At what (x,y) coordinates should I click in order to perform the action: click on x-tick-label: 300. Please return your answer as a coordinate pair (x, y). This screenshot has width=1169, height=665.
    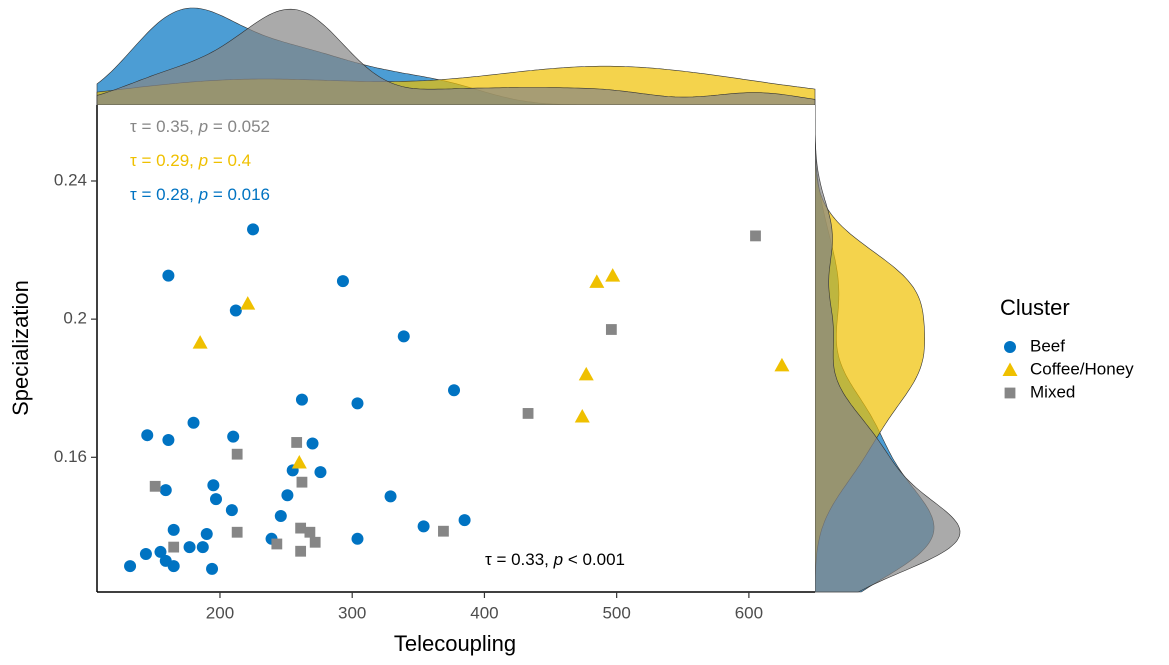
    Looking at the image, I should click on (352, 612).